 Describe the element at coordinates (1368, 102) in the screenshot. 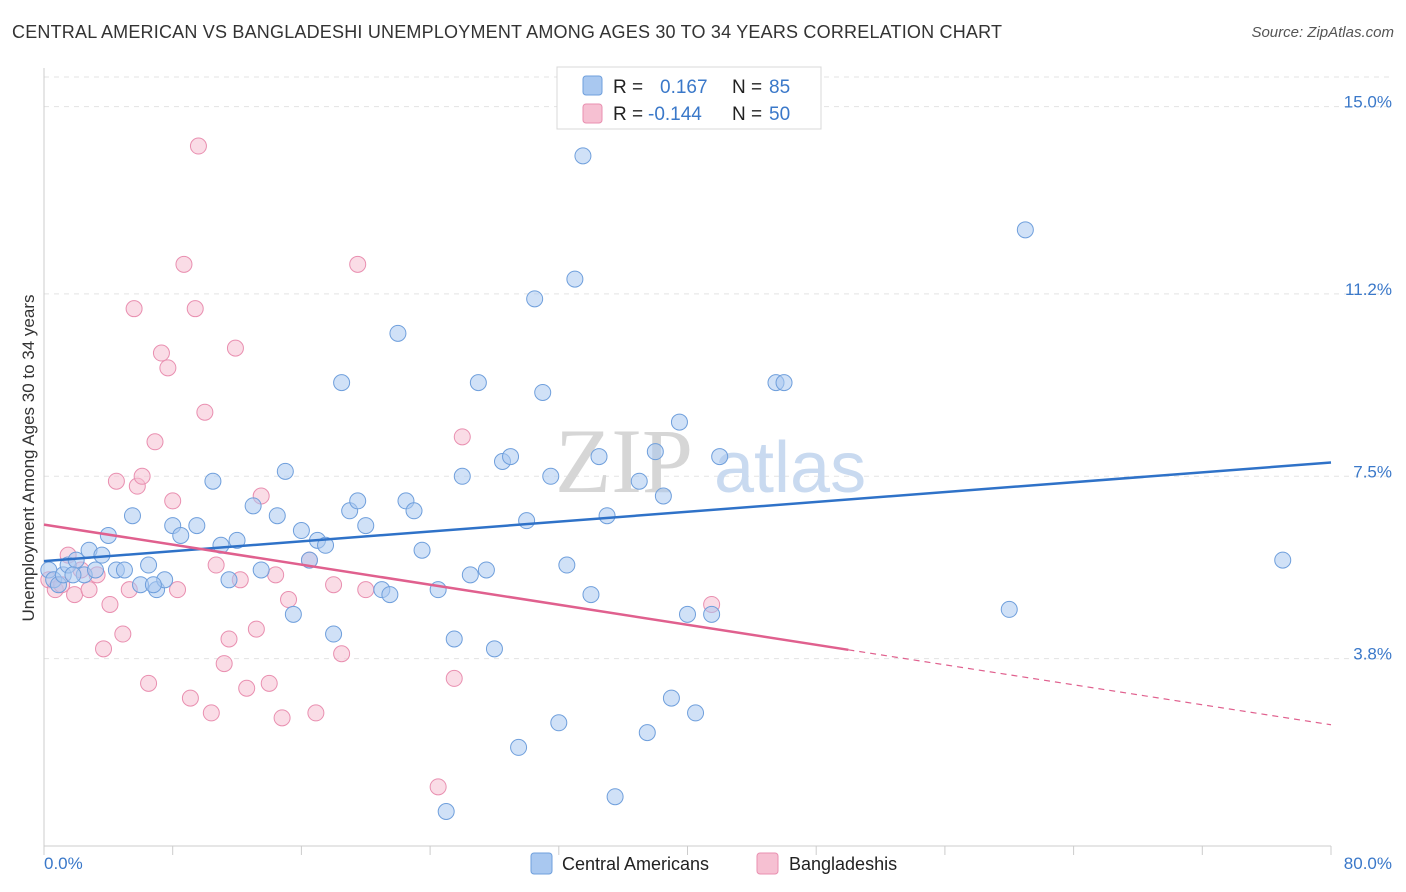

I see `y-tick-label-3: 15.0%` at that location.